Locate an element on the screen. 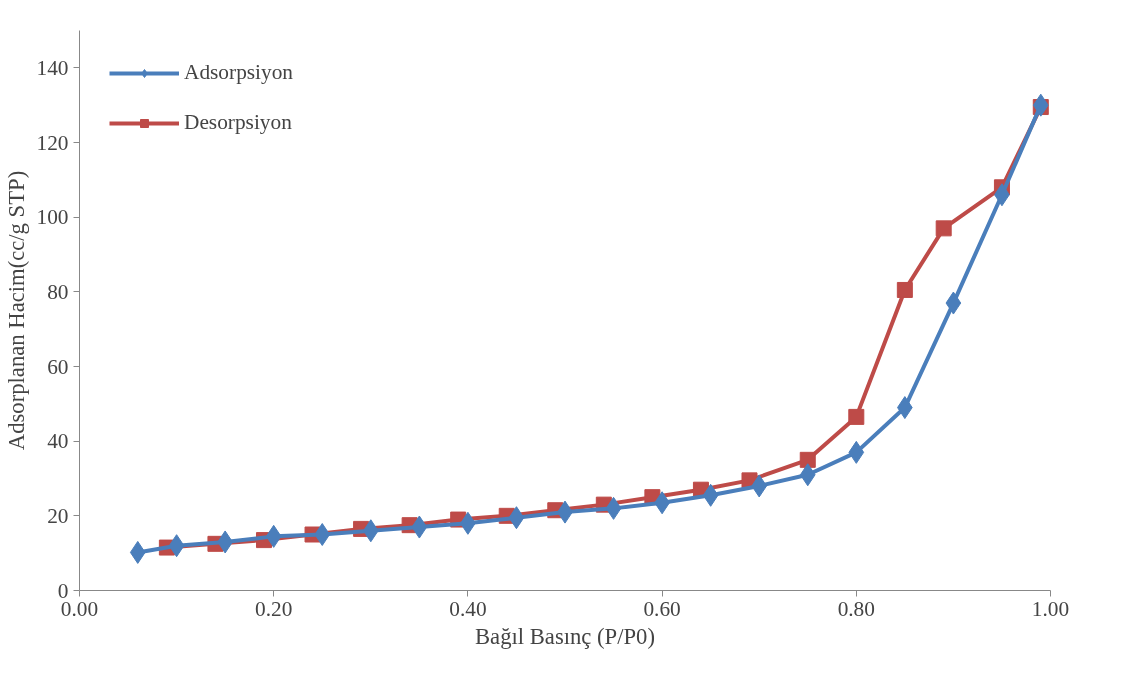 This screenshot has height=681, width=1124. x-axis-title: Bağıl Basınç (P/P0) is located at coordinates (565, 636).